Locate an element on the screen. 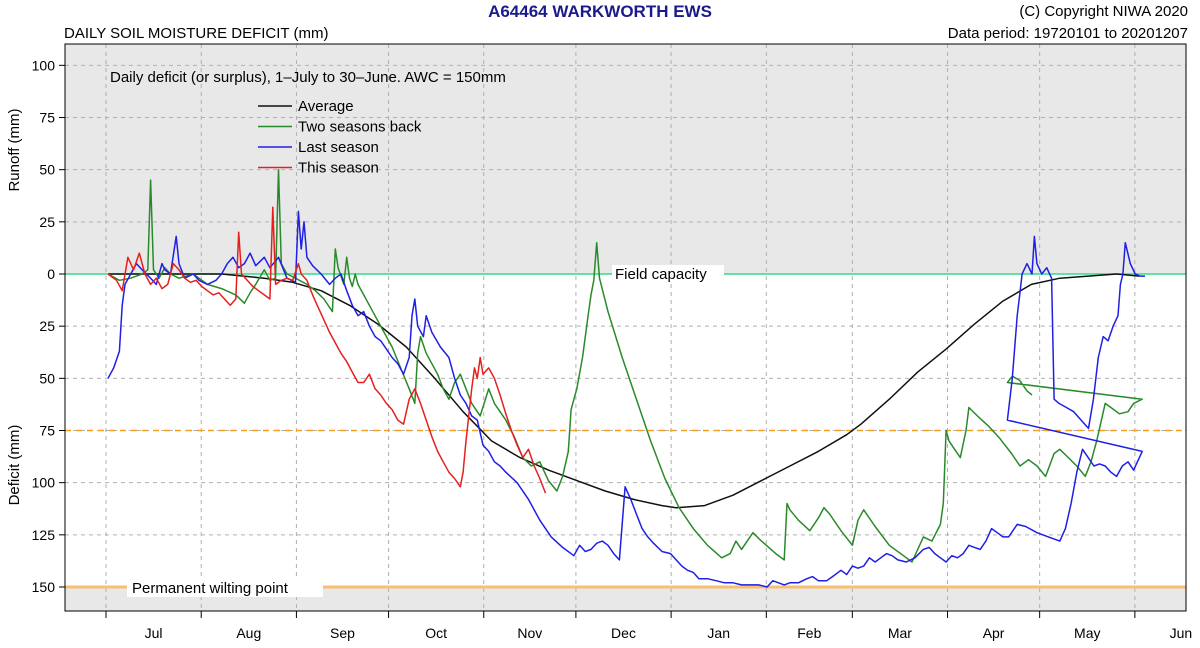  x-month-label: Oct is located at coordinates (436, 633).